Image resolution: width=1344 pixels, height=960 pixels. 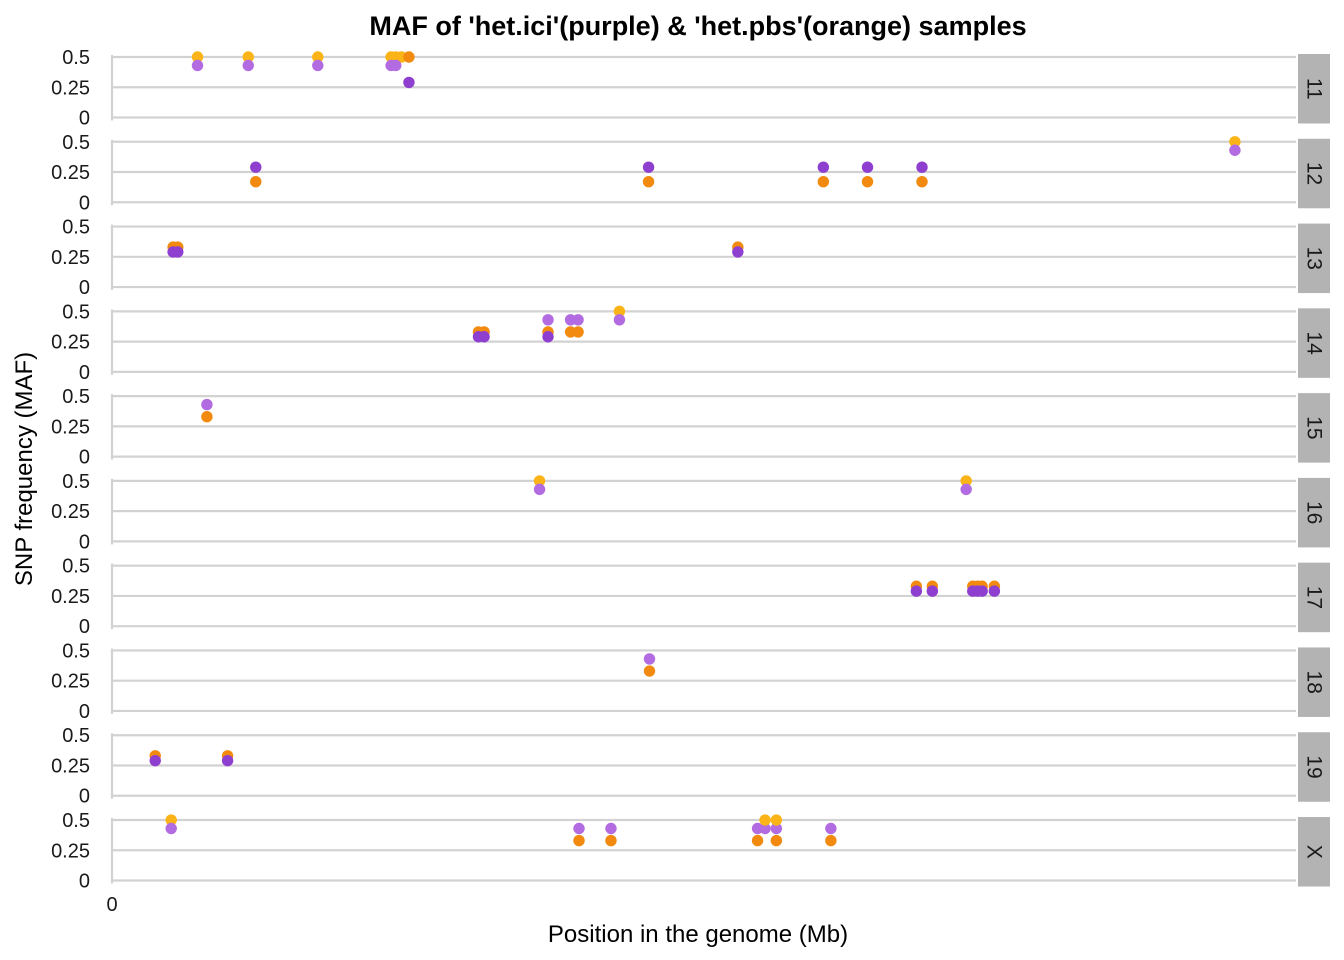 I want to click on y-axis-label: SNP frequency (MAF), so click(x=24, y=469).